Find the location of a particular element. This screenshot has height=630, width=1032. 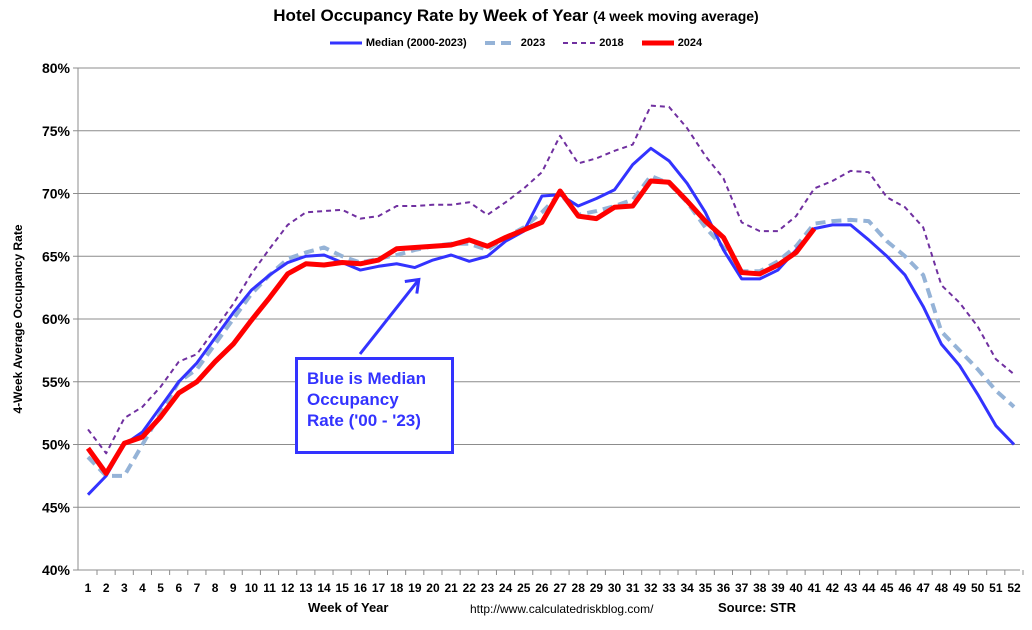

x-tick-label: 45 is located at coordinates (887, 588).